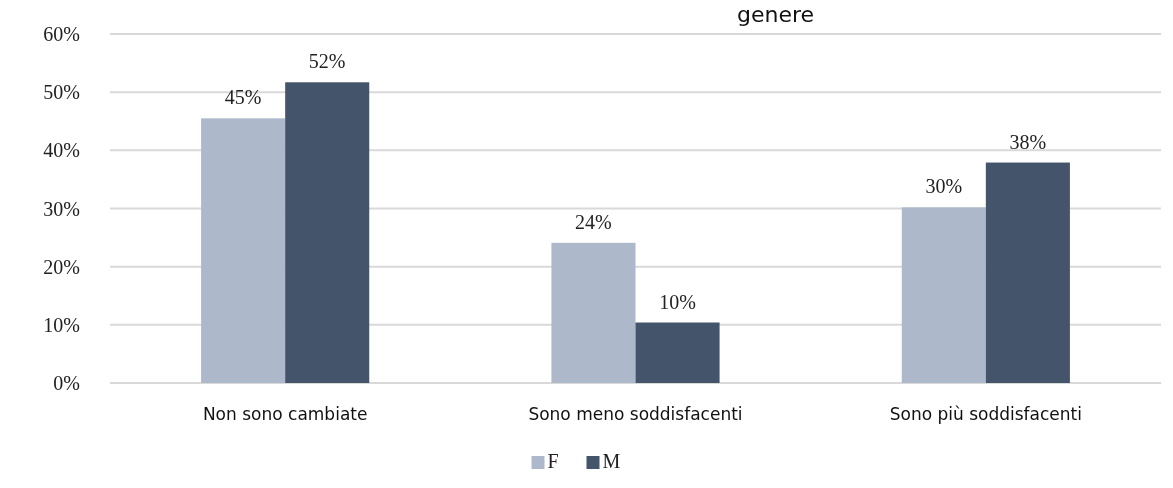  Describe the element at coordinates (61, 208) in the screenshot. I see `y-tick-label: 30%` at that location.